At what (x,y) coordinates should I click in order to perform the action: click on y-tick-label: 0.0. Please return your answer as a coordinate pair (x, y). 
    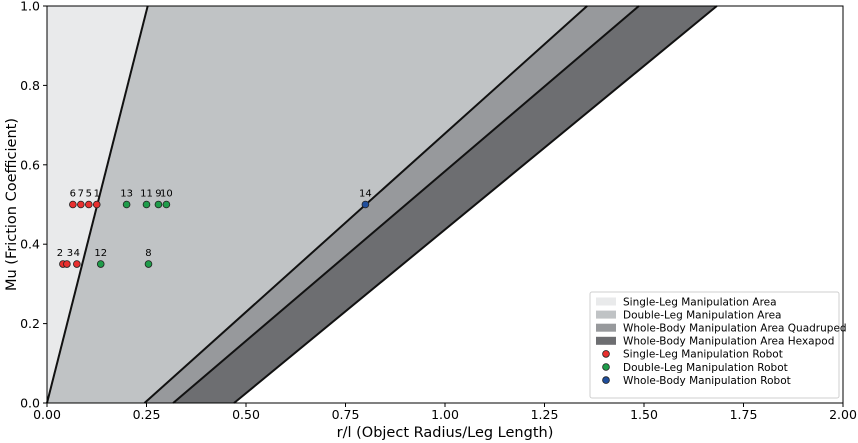
    Looking at the image, I should click on (30, 403).